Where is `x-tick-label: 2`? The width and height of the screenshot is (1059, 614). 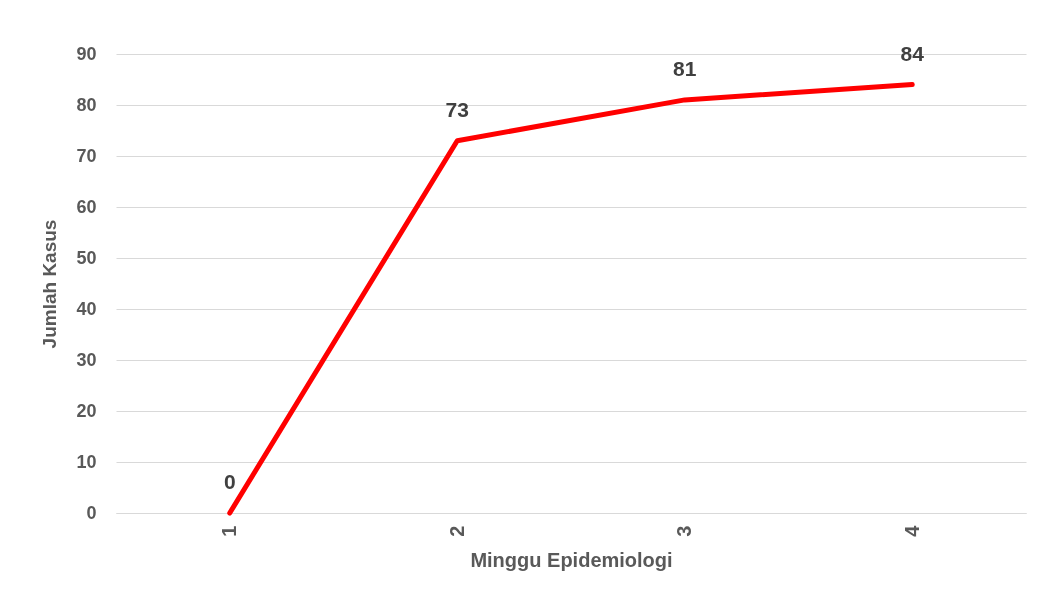 x-tick-label: 2 is located at coordinates (456, 531).